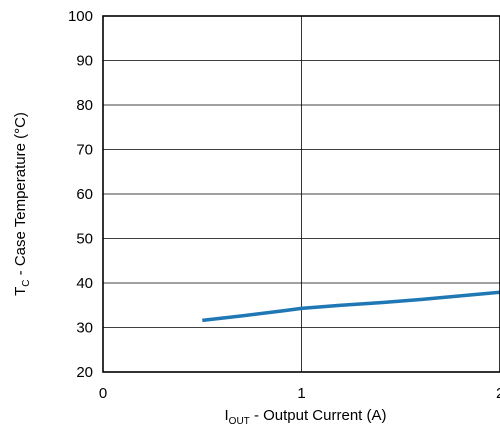 The height and width of the screenshot is (435, 500). Describe the element at coordinates (498, 393) in the screenshot. I see `x-tick-label: 2` at that location.